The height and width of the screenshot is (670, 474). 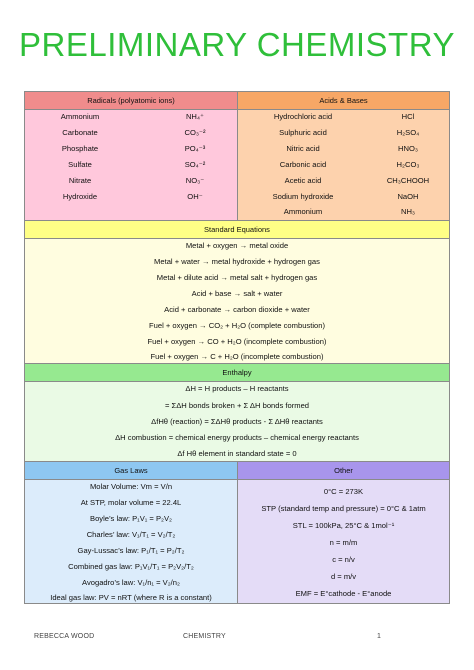 What do you see at coordinates (195, 116) in the screenshot?
I see `radical-formula: NH₄⁺` at bounding box center [195, 116].